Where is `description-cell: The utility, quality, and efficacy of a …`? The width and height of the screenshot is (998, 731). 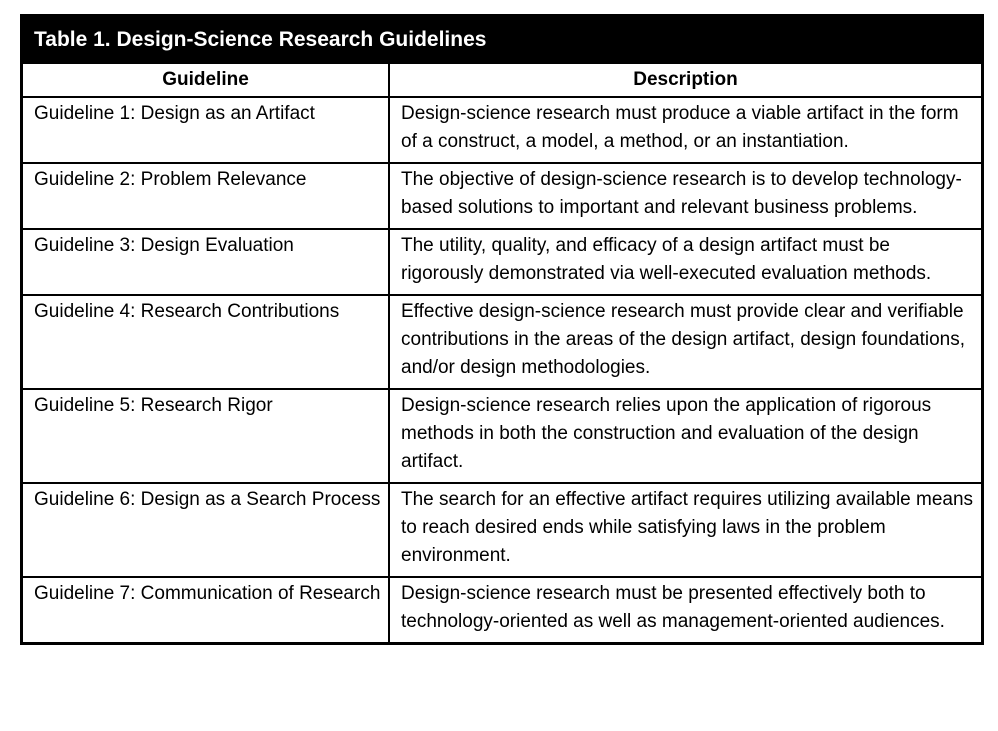 description-cell: The utility, quality, and efficacy of a … is located at coordinates (685, 261).